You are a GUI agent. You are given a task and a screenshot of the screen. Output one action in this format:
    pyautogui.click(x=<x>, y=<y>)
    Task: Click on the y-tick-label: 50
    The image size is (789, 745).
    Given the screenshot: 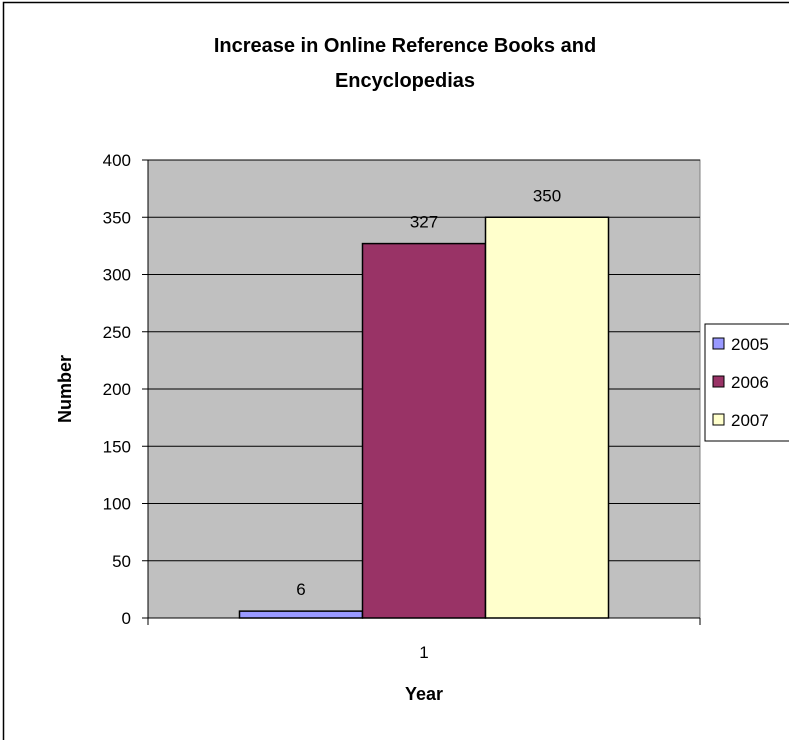 What is the action you would take?
    pyautogui.click(x=121, y=561)
    